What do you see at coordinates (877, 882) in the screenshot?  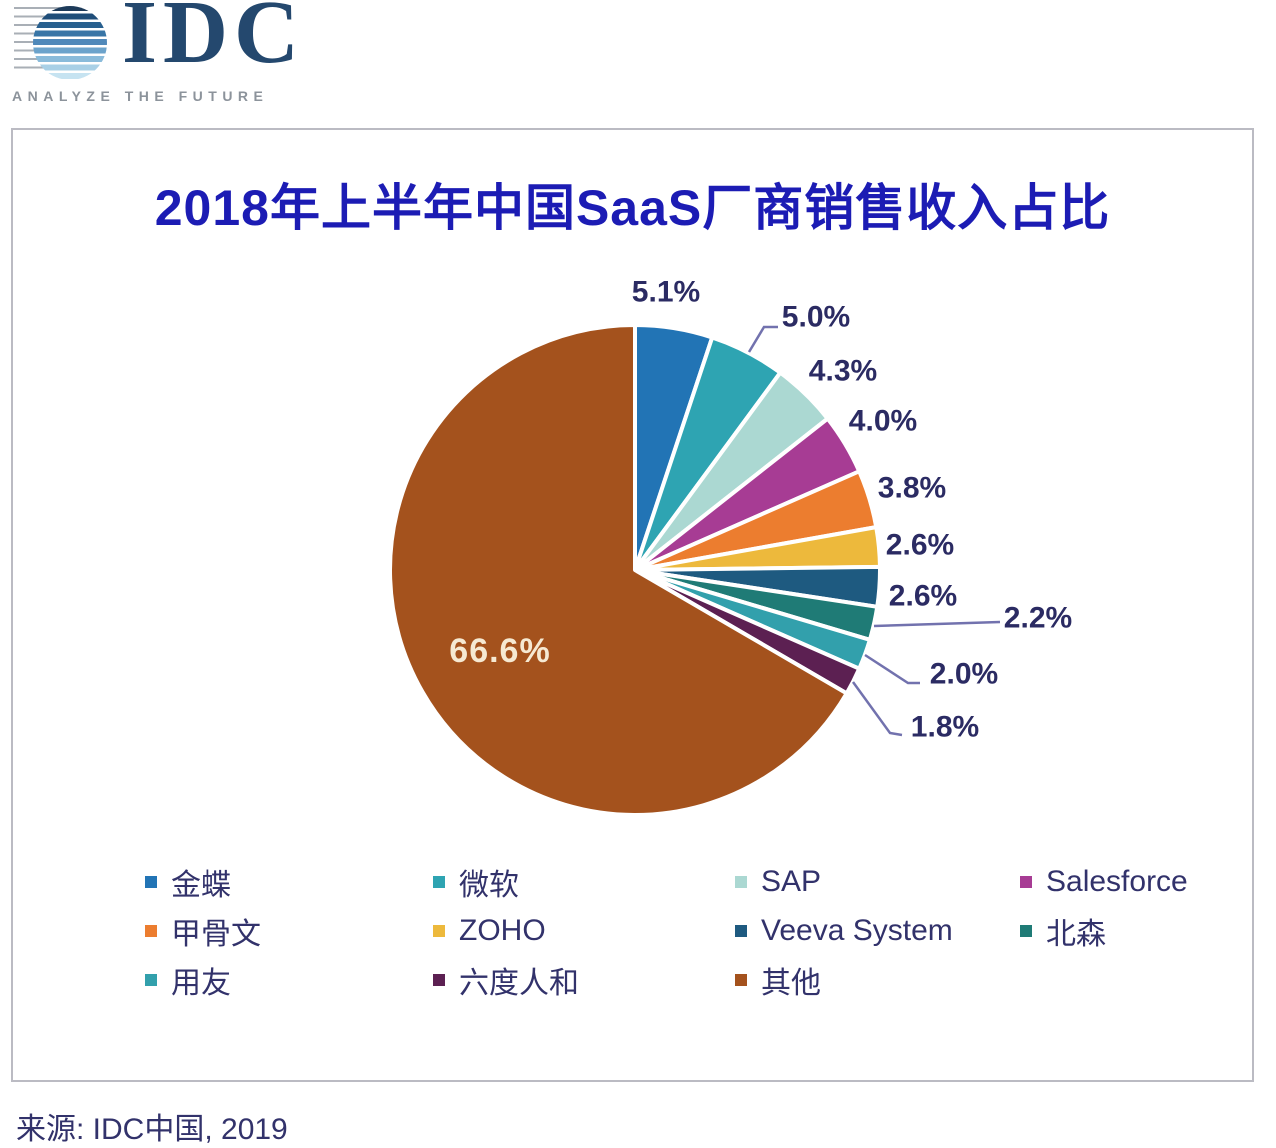 I see `legend-item-3: SAP` at bounding box center [877, 882].